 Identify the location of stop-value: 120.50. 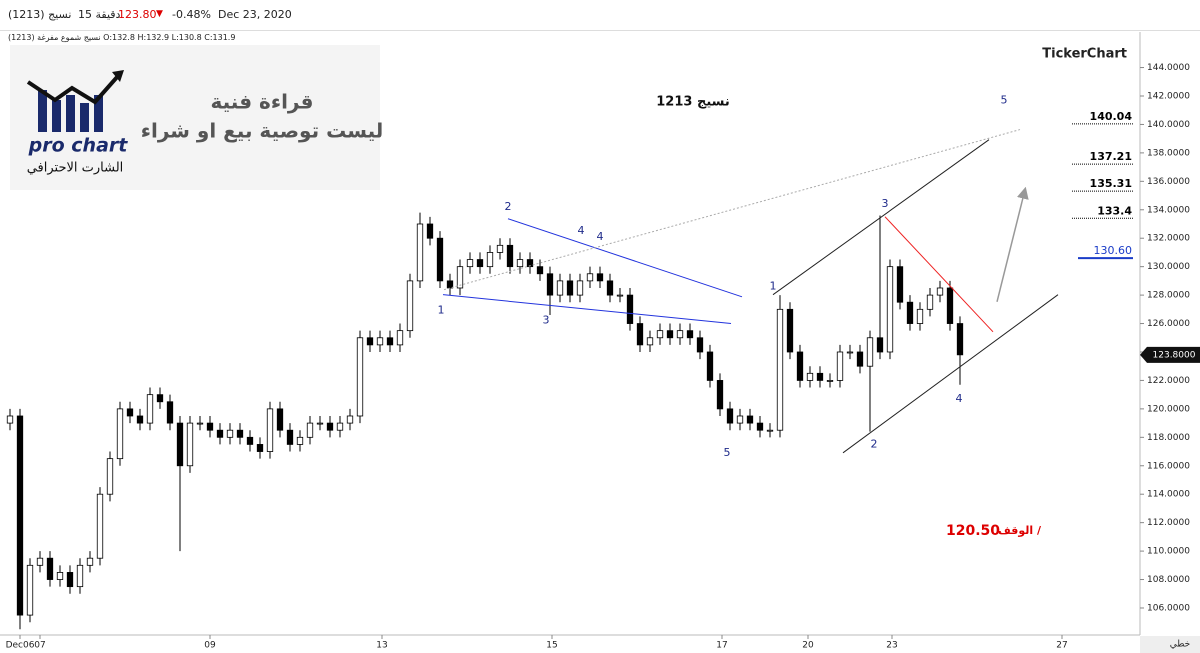
(973, 531).